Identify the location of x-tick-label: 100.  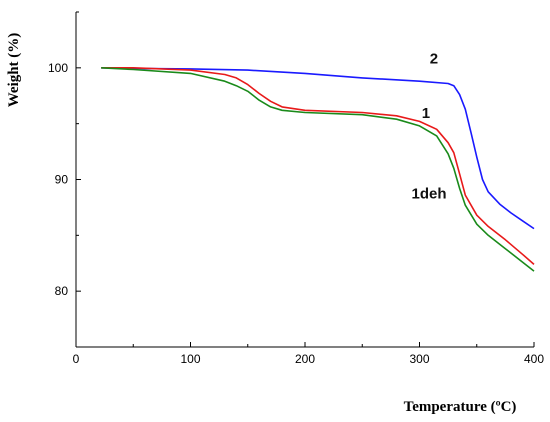
(190, 359).